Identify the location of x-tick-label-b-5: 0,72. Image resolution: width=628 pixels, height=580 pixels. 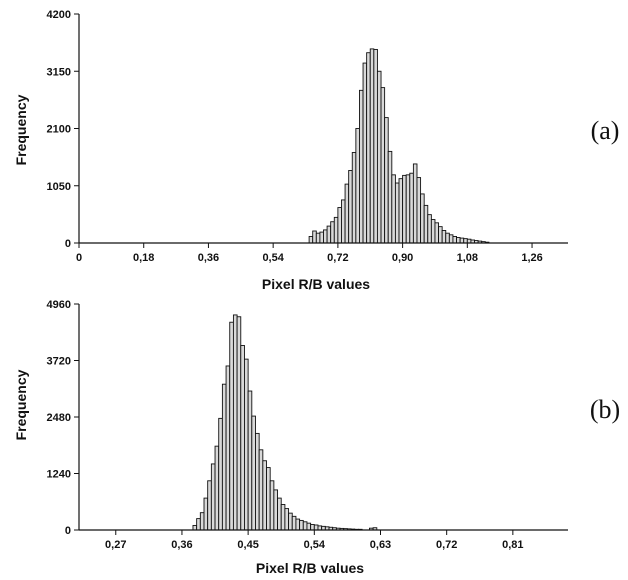
(446, 545).